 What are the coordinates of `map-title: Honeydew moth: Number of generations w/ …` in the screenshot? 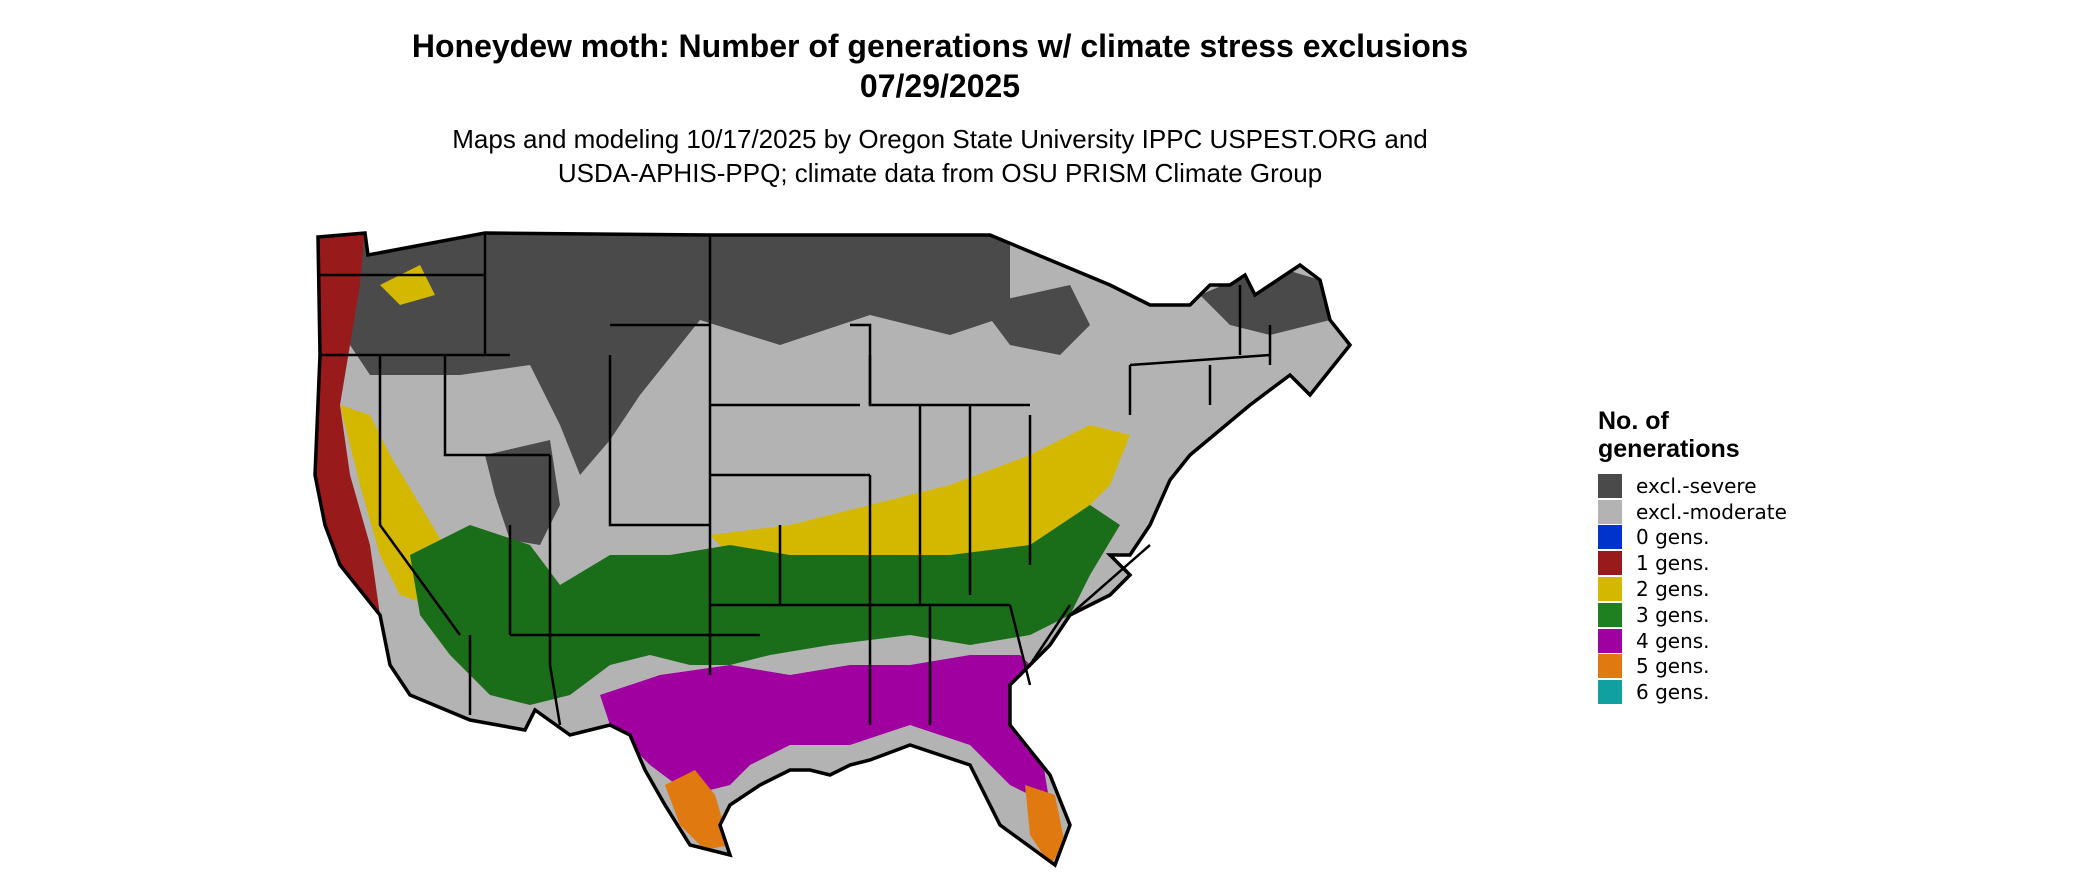 It's located at (940, 46).